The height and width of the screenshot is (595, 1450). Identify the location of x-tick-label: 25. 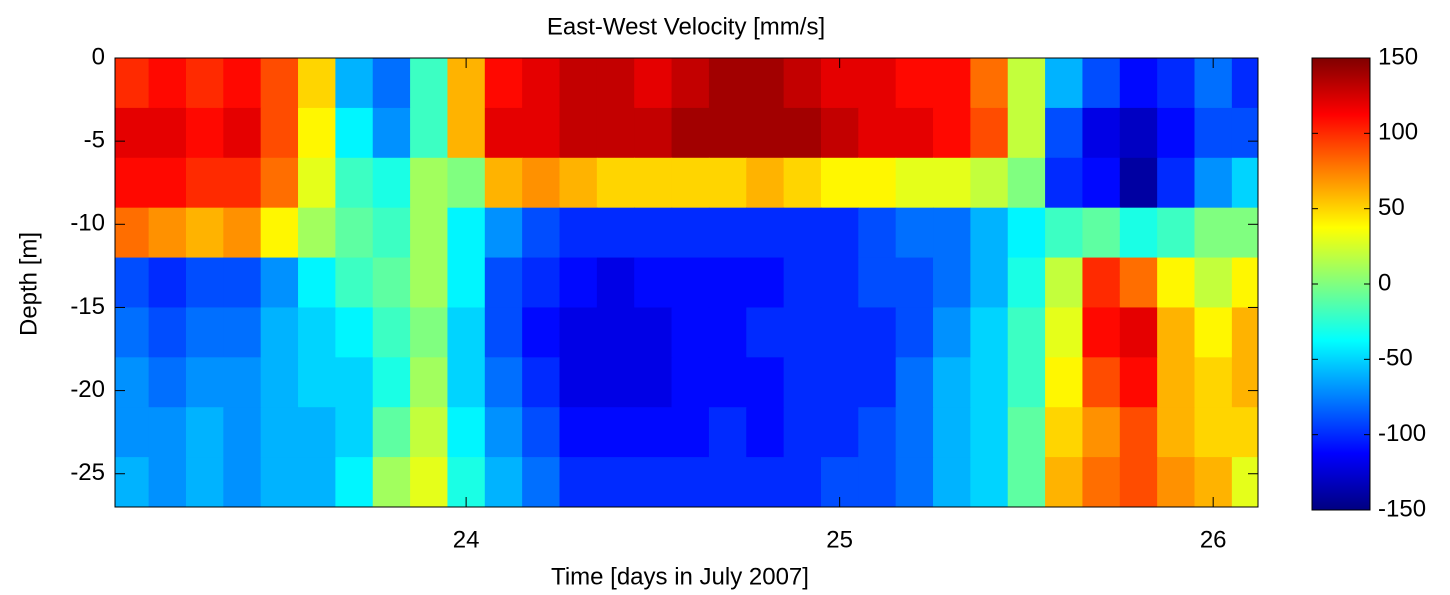
(839, 539).